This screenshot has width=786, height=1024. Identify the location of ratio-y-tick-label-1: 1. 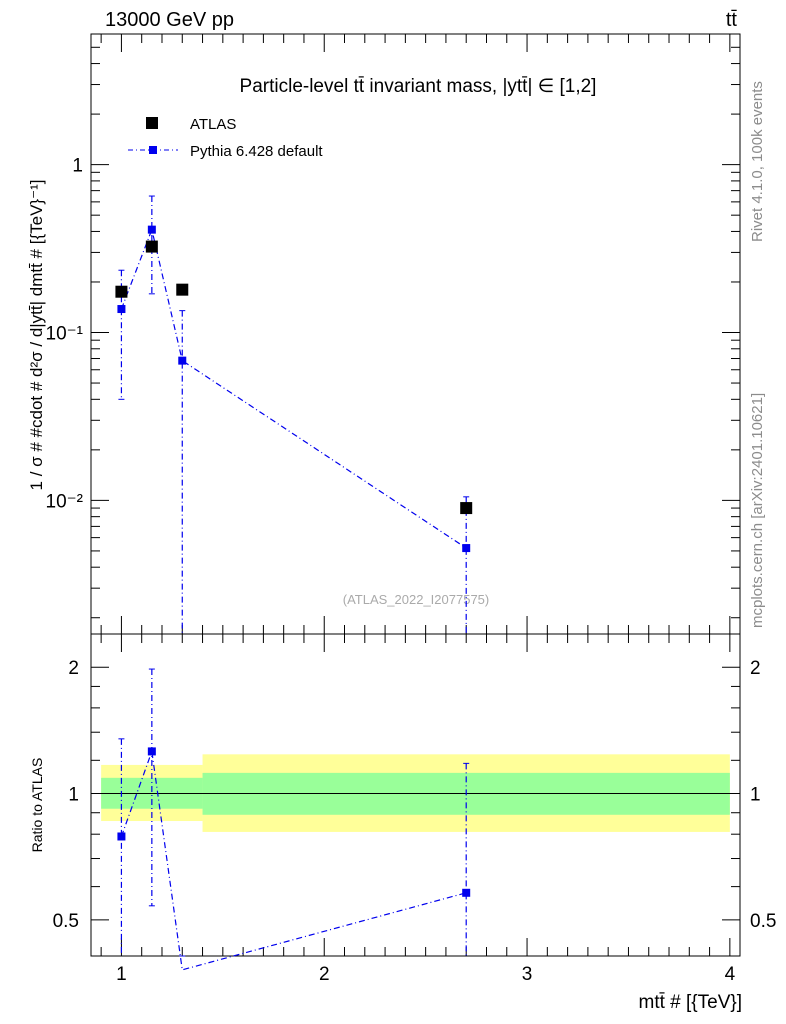
(73, 795).